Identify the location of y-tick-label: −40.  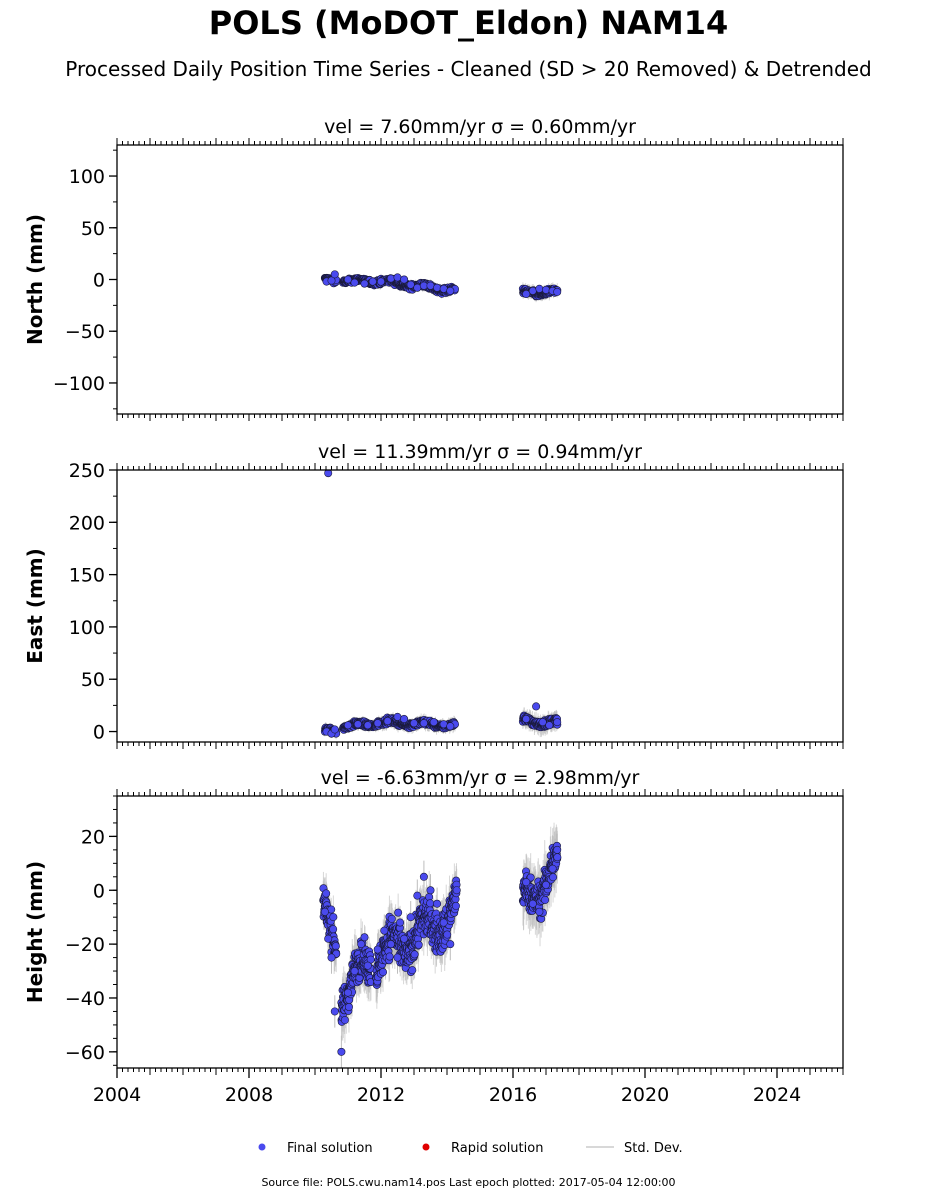
(85, 999).